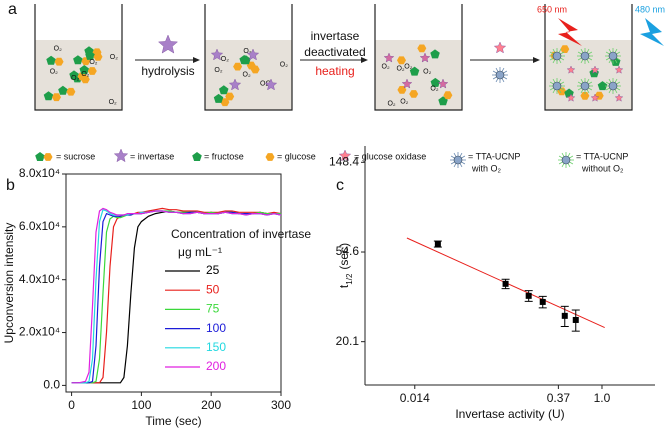 The width and height of the screenshot is (670, 429). I want to click on x-tick-label: 200, so click(211, 405).